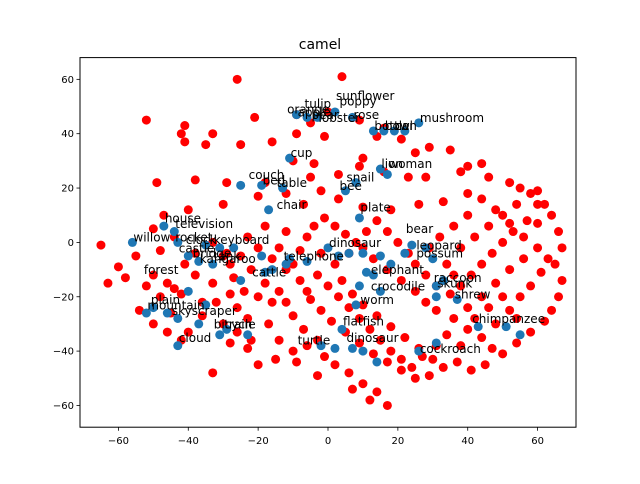 The width and height of the screenshot is (640, 484). What do you see at coordinates (452, 118) in the screenshot?
I see `point-label: mushroom` at bounding box center [452, 118].